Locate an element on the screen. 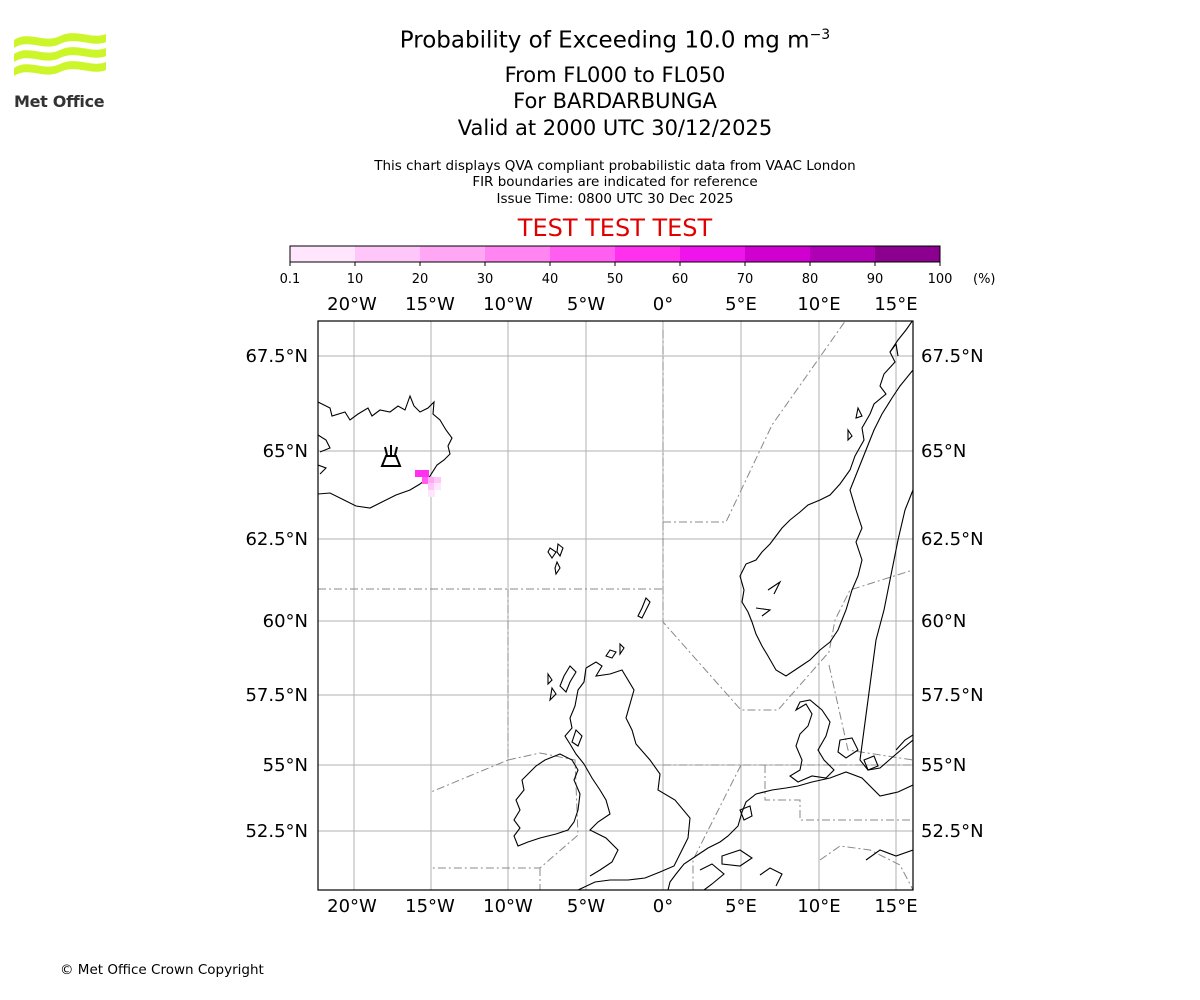  colorbar-tick-label: 60 is located at coordinates (680, 279).